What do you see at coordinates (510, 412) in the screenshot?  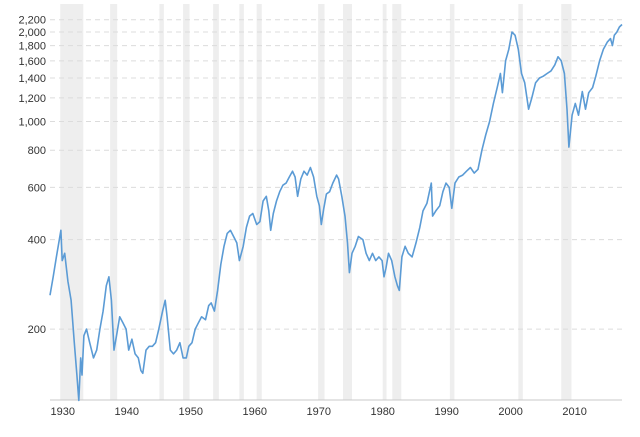 I see `x-tick-label: 2000` at bounding box center [510, 412].